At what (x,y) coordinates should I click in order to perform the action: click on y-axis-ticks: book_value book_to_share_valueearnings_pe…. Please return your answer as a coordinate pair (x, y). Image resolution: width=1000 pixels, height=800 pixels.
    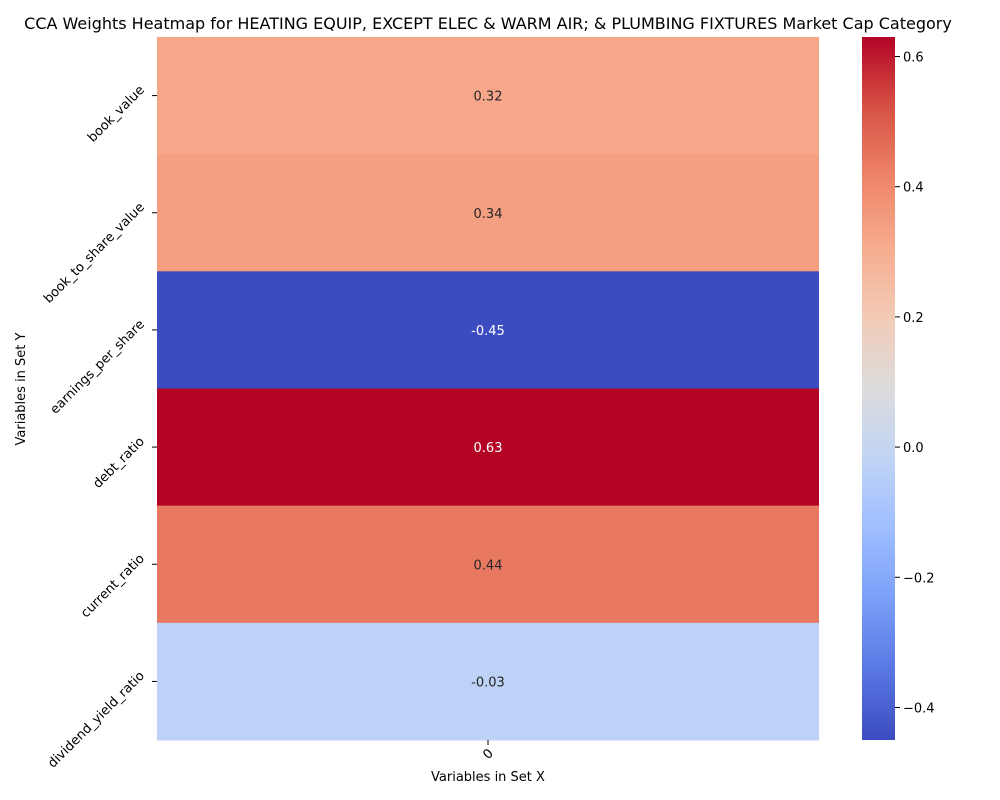
    Looking at the image, I should click on (99, 427).